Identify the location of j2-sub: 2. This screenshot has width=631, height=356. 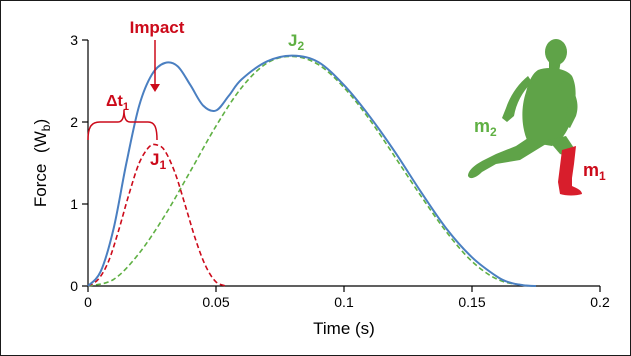
(300, 46).